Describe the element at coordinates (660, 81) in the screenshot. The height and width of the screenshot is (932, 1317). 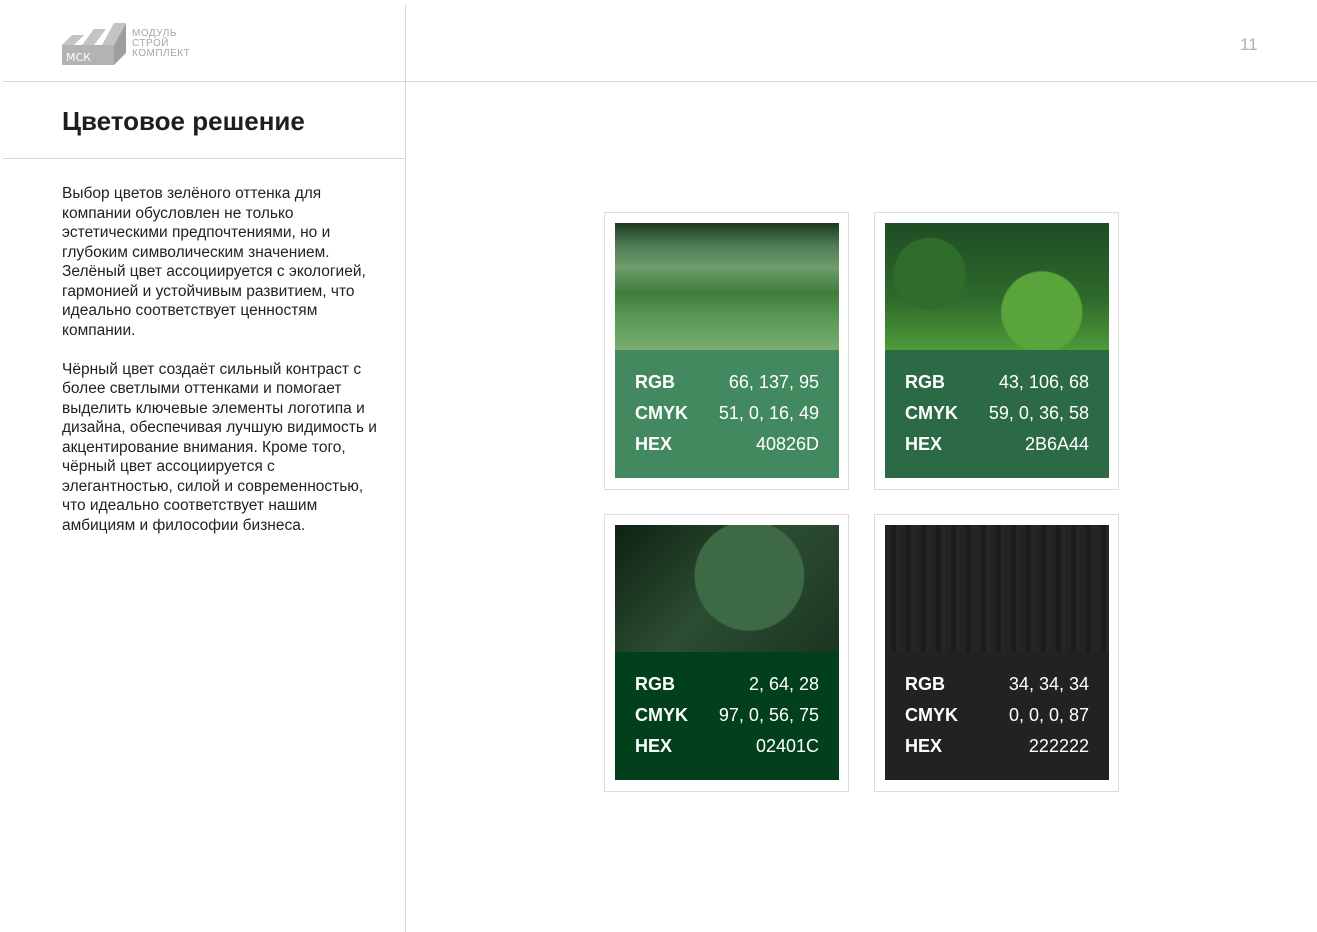
I see `header-divider` at that location.